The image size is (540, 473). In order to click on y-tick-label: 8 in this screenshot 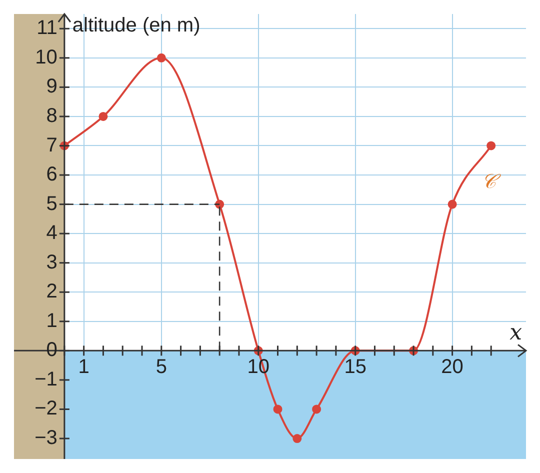, I will do `click(52, 115)`.